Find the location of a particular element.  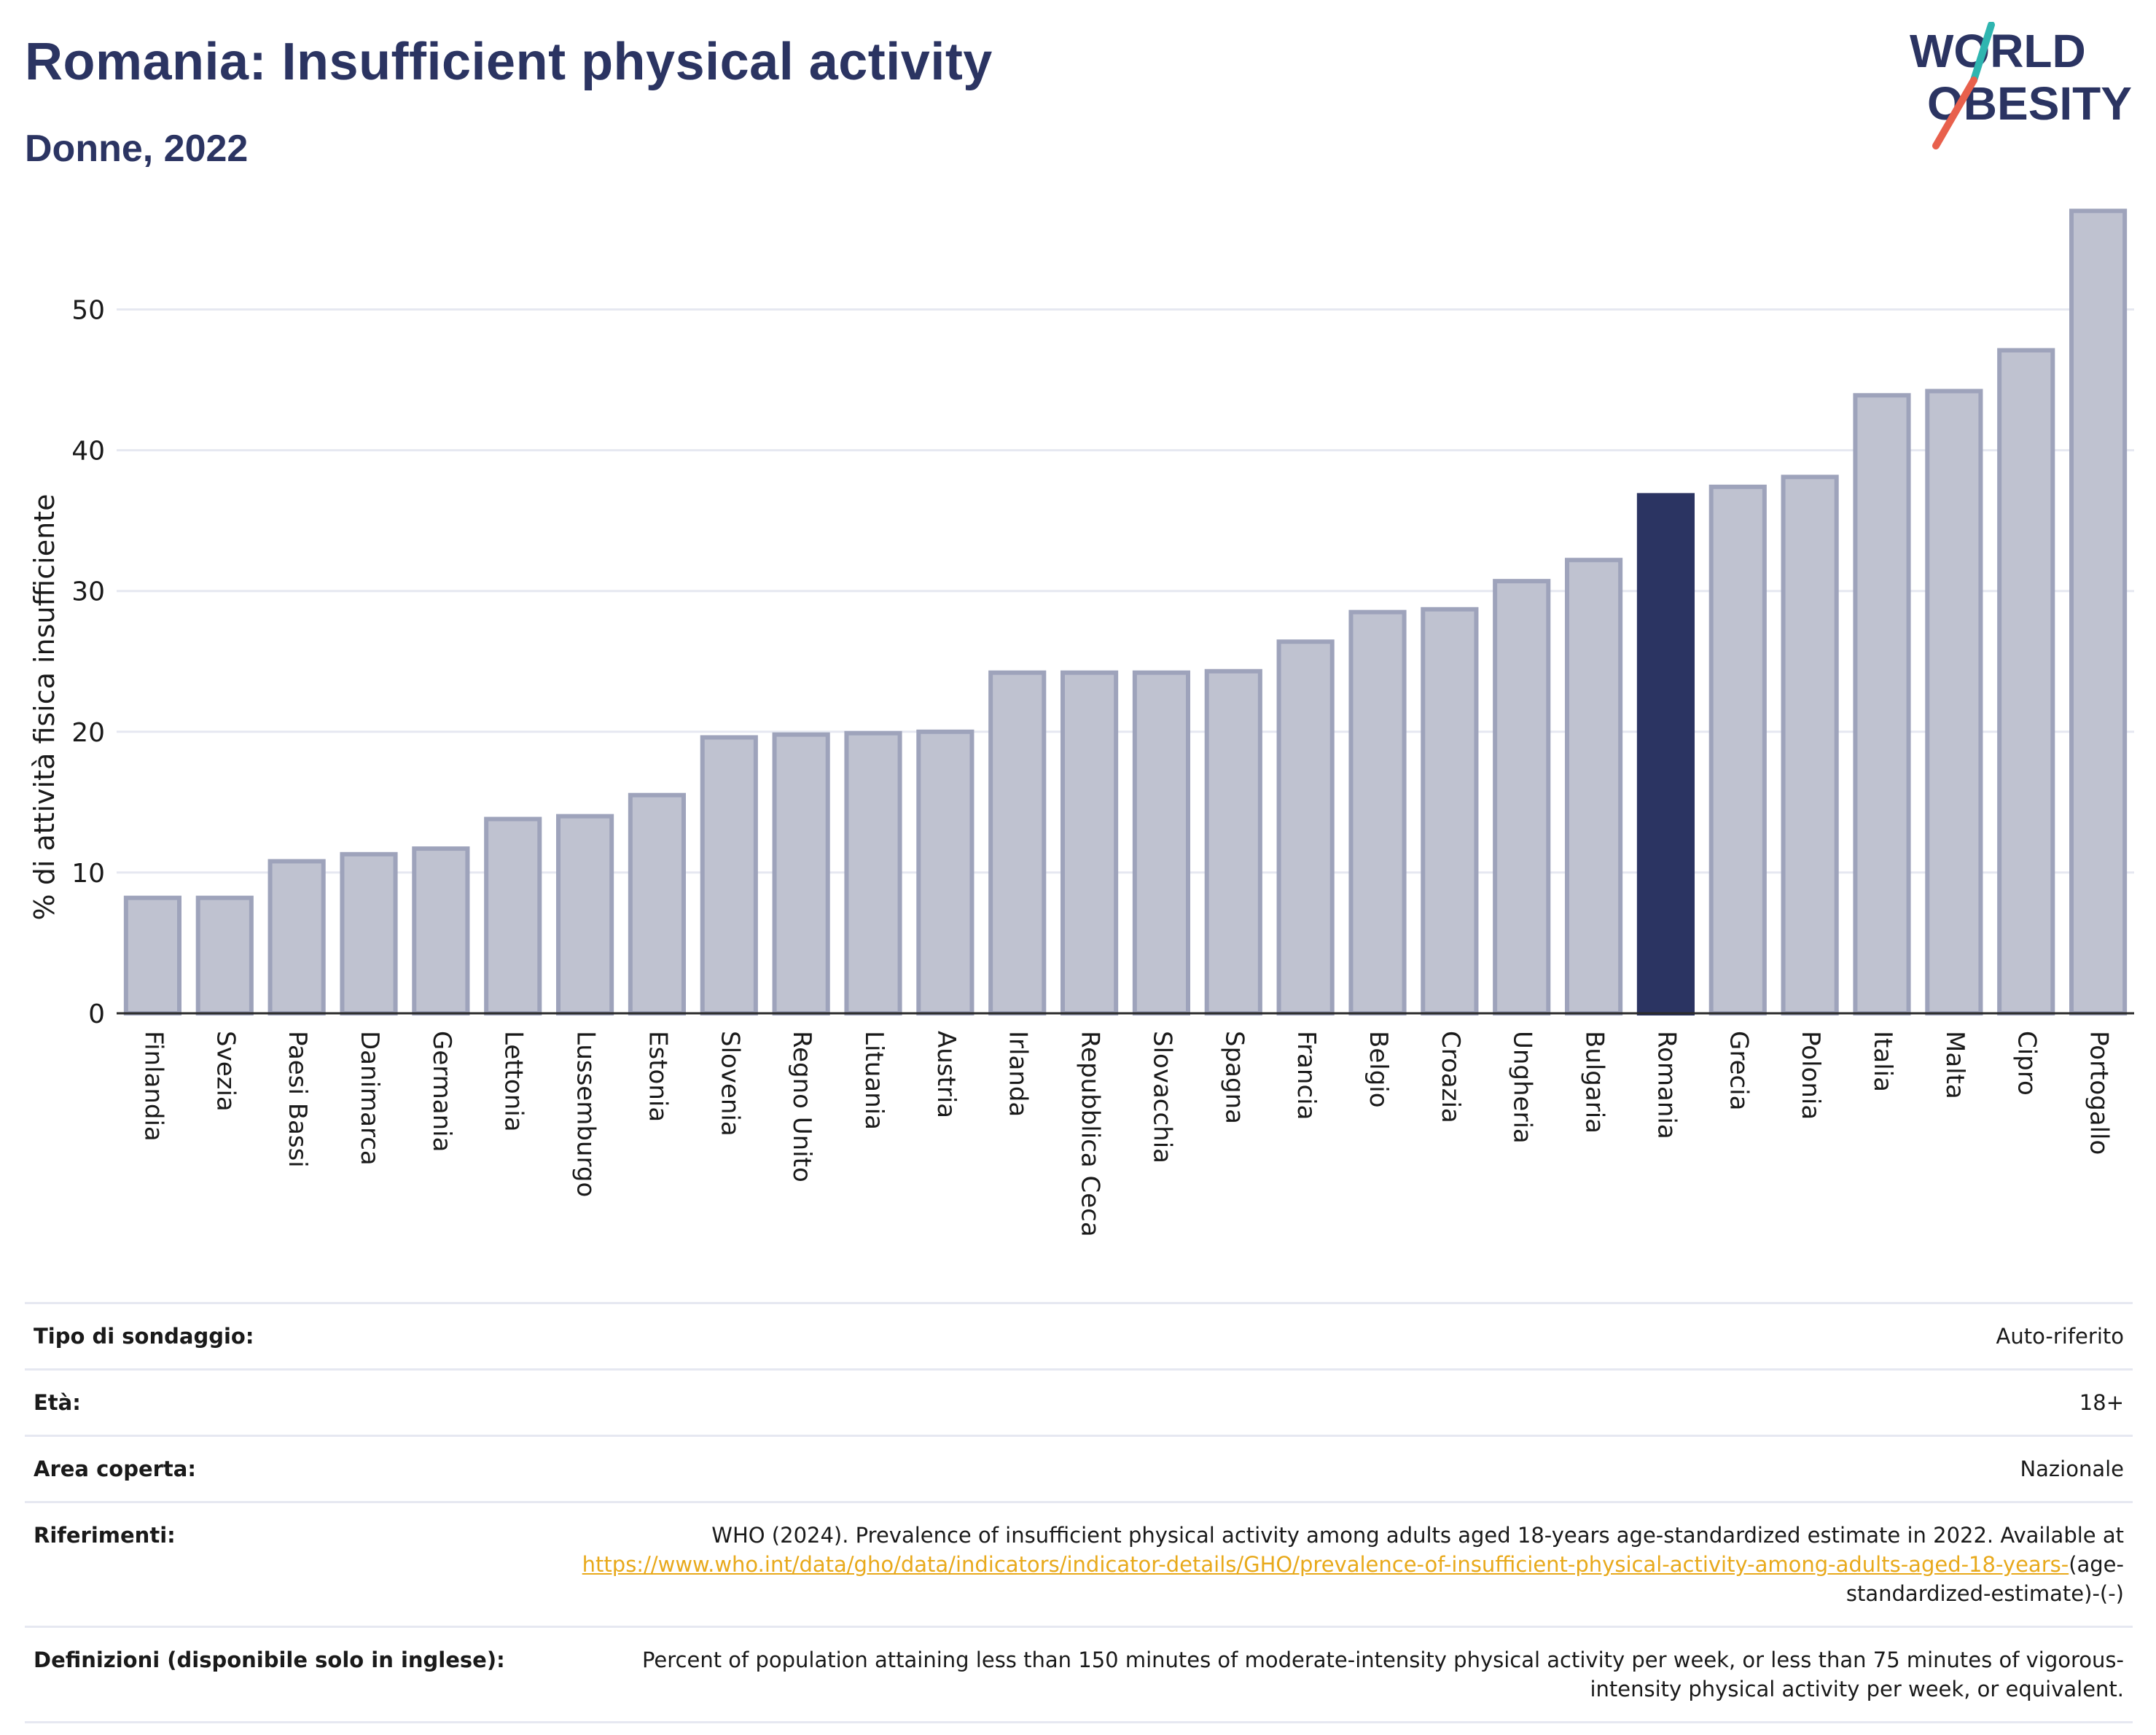

info-value: 18+ is located at coordinates (2101, 1402).